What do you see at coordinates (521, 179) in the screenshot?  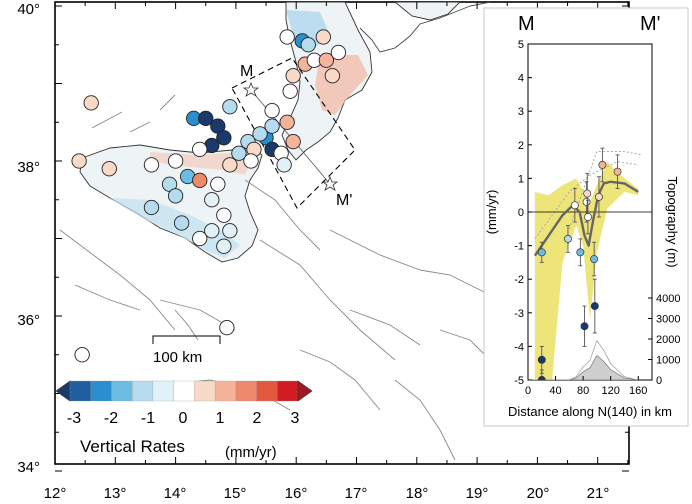 I see `inset-y-tick-label: 1` at bounding box center [521, 179].